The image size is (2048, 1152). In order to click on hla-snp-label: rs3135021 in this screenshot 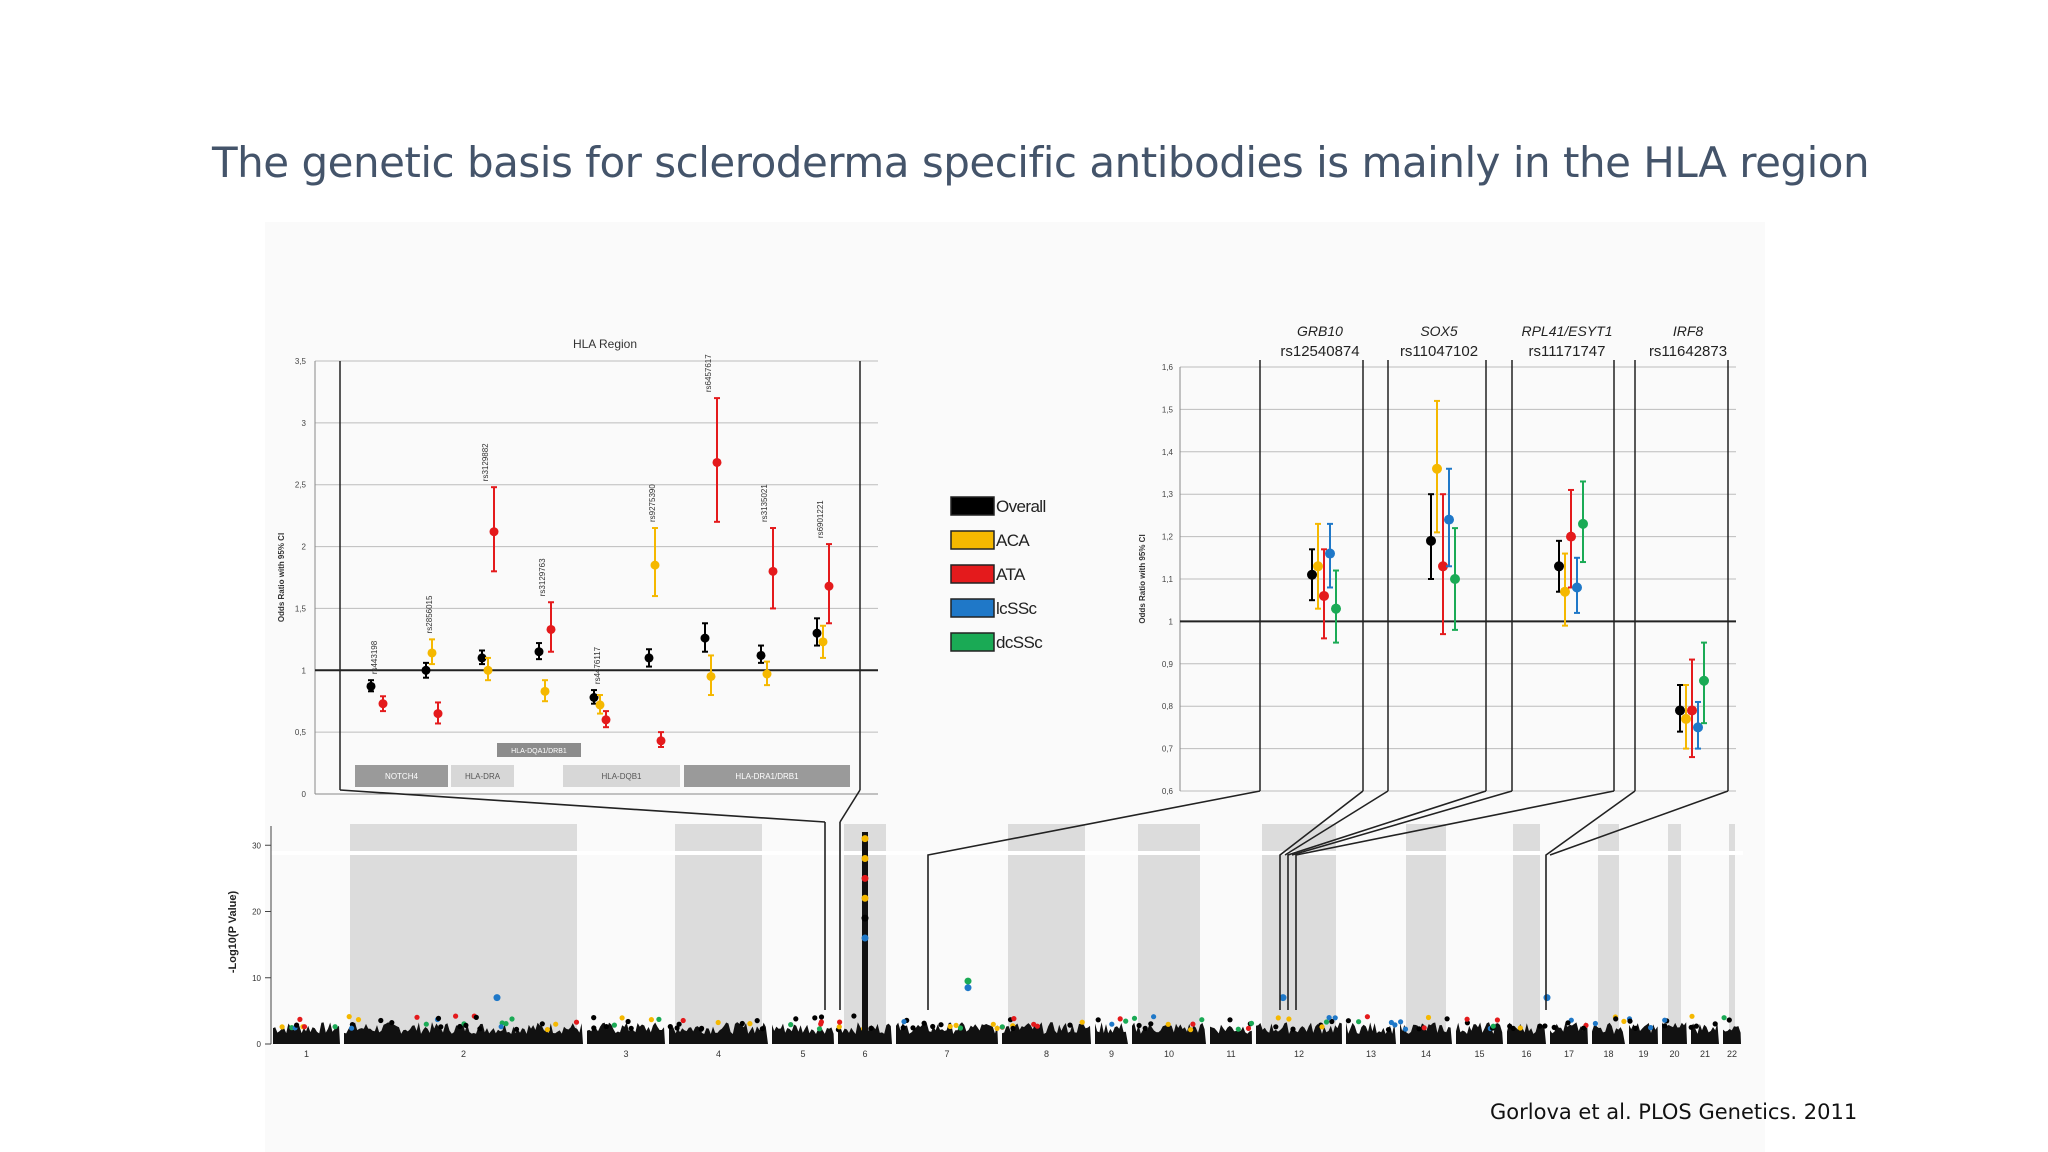, I will do `click(764, 503)`.